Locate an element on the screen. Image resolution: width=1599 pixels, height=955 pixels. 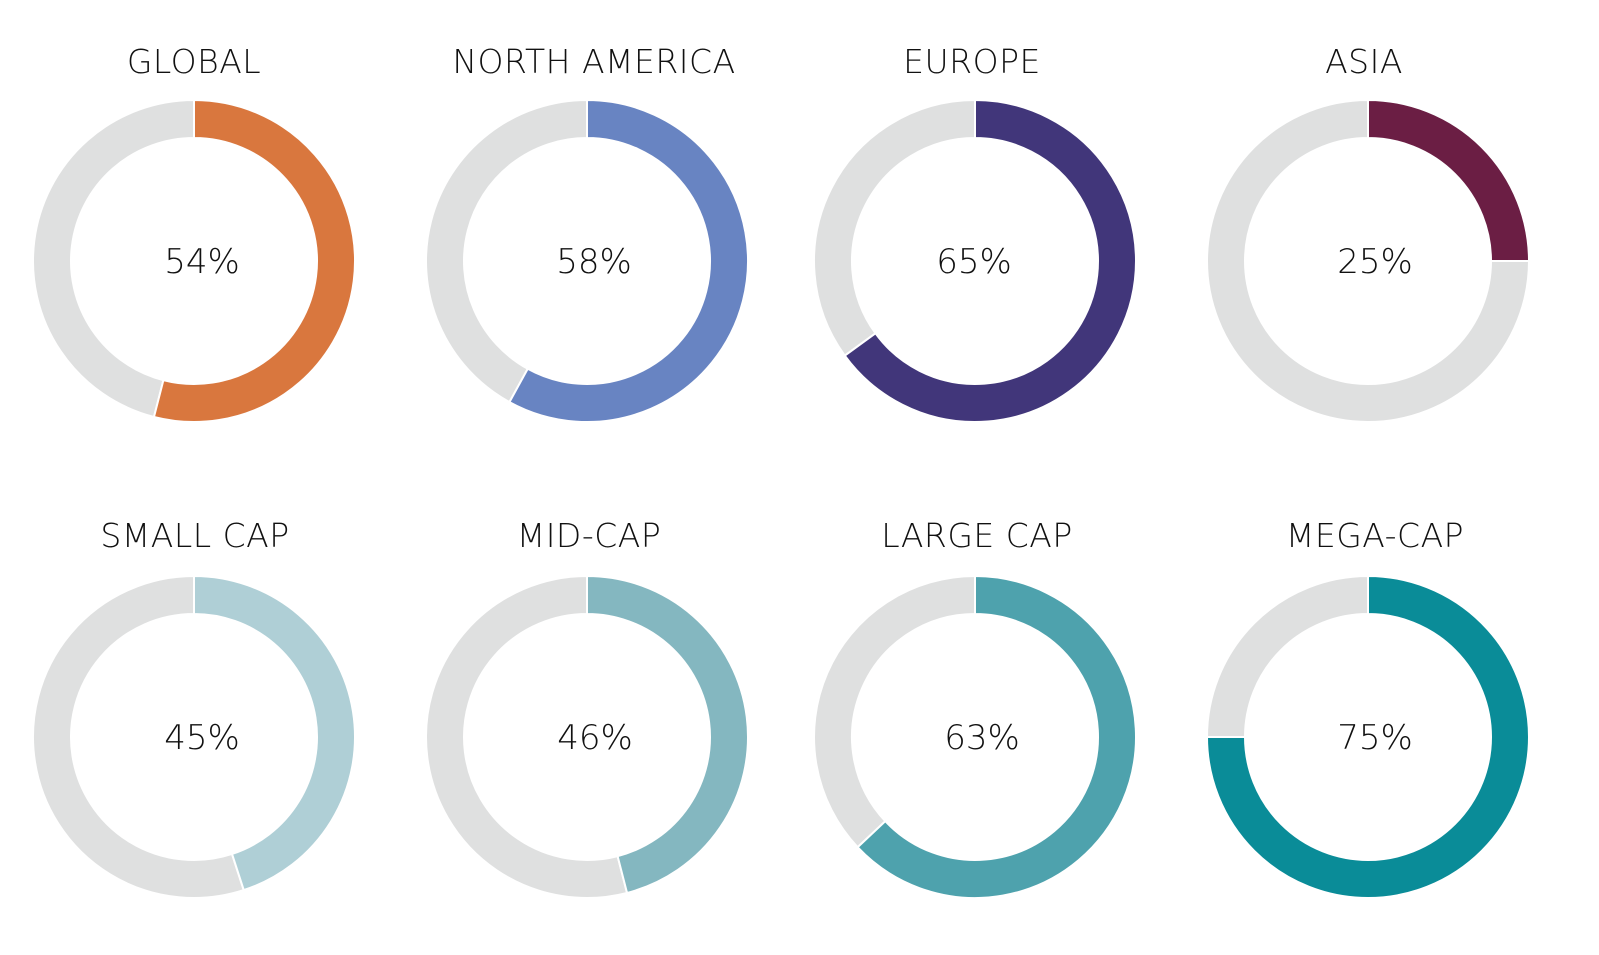
donut-chart-large-cap: LARGE CAP 63% is located at coordinates (975, 707).